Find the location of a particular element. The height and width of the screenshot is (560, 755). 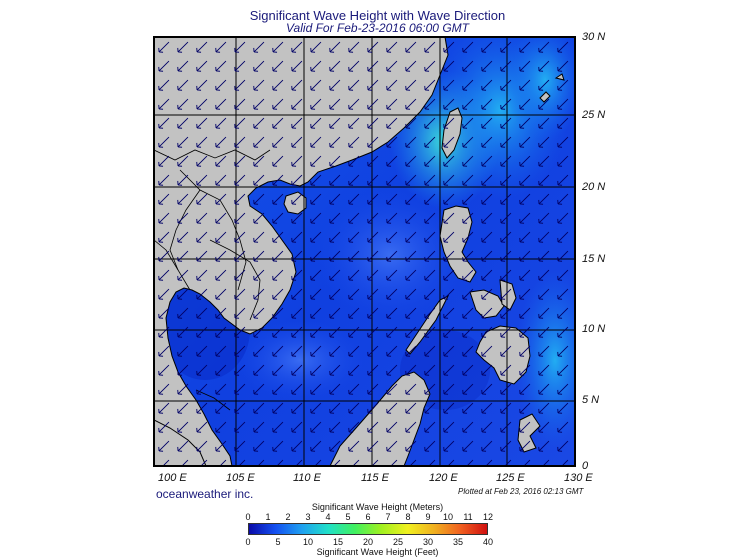

legend-meters-tick-2: 2 is located at coordinates (288, 517).